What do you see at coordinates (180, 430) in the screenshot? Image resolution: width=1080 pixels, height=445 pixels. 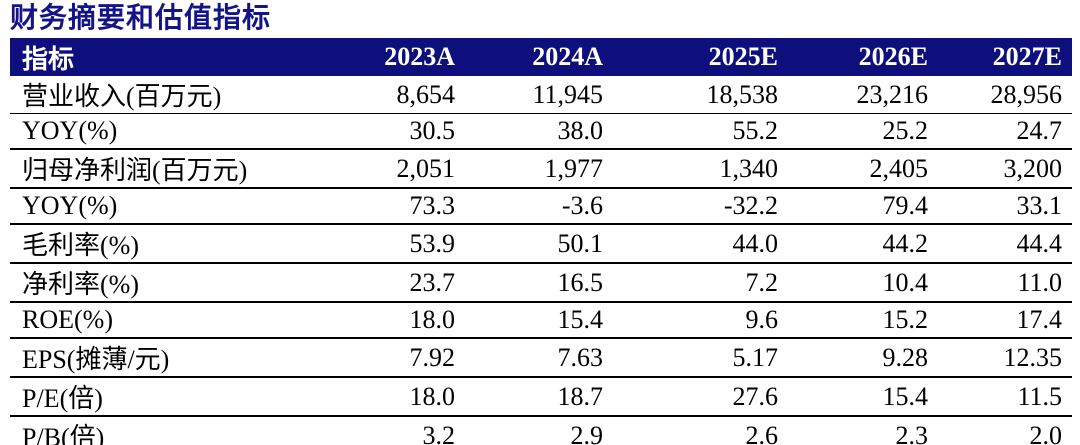 I see `row-label: P/B(倍)` at bounding box center [180, 430].